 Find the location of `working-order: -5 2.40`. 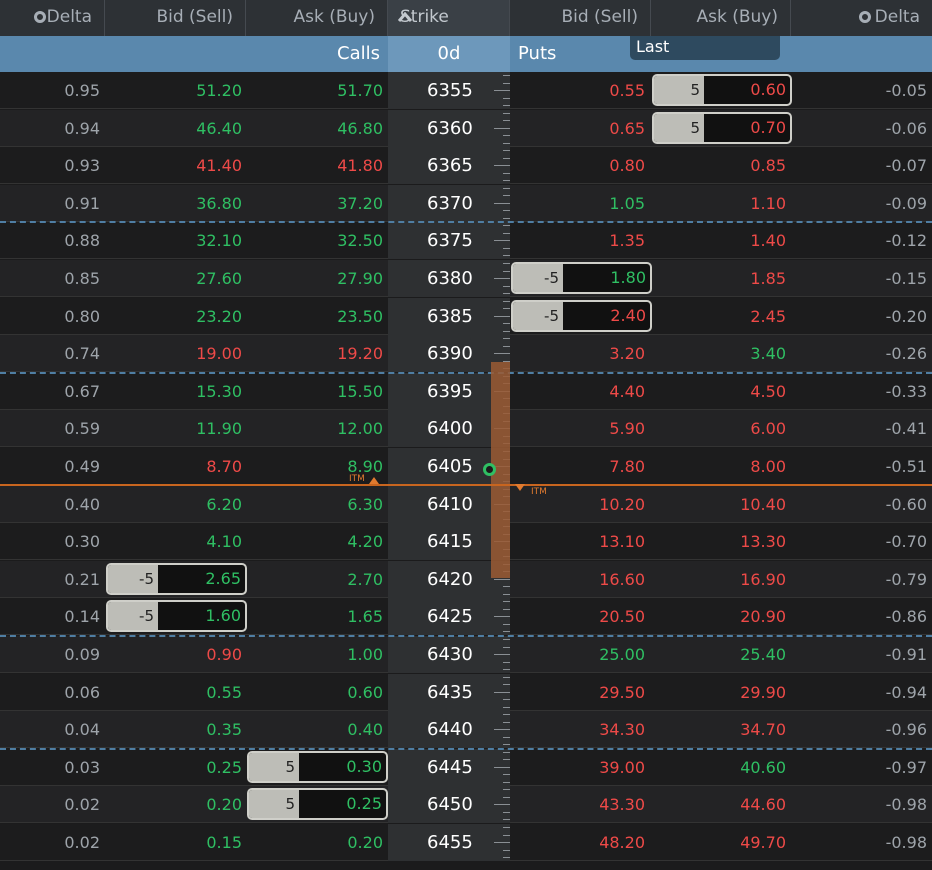

working-order: -5 2.40 is located at coordinates (581, 315).